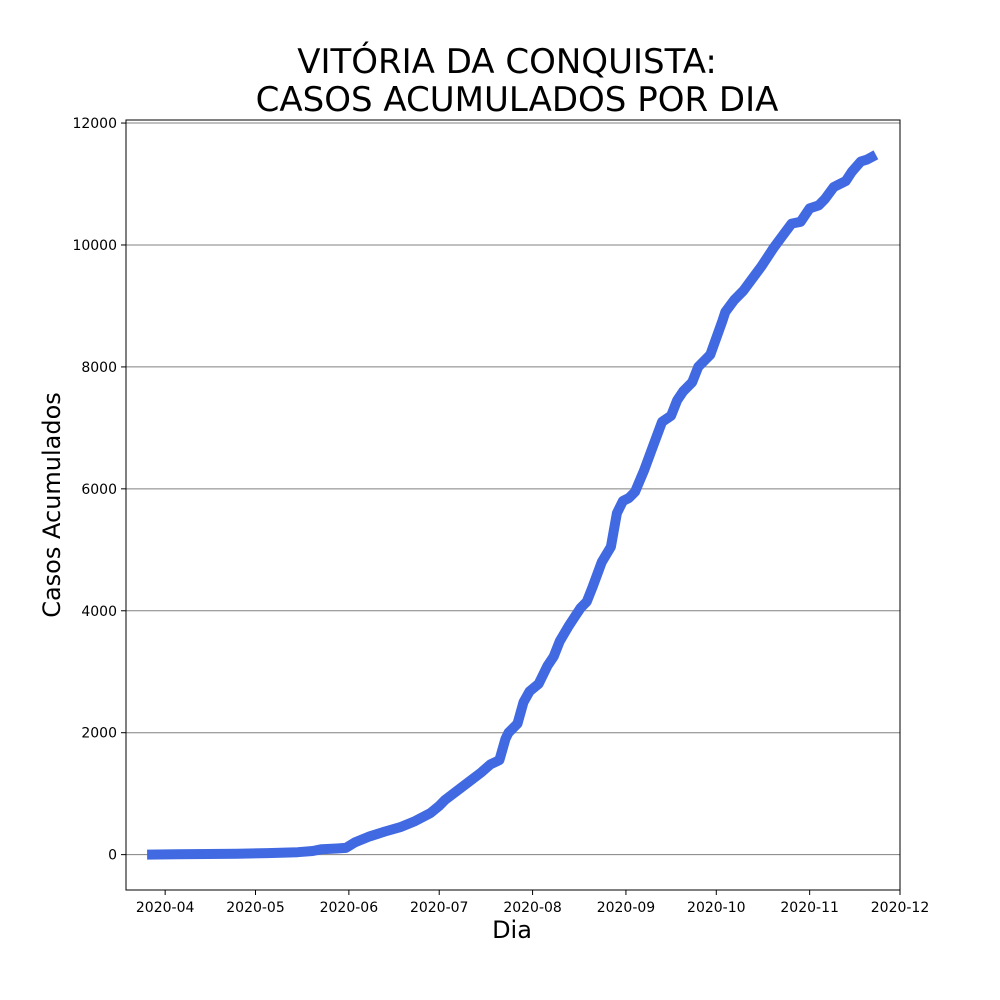 This screenshot has height=1000, width=1000. What do you see at coordinates (900, 908) in the screenshot?
I see `x-tick-label: 2020-12` at bounding box center [900, 908].